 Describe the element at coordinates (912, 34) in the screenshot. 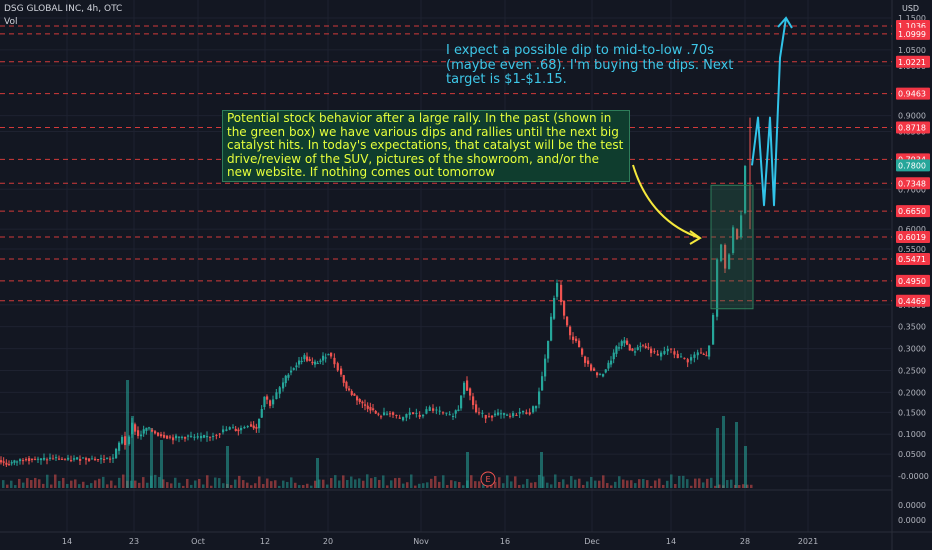

I see `price-level-value: 1.0999` at that location.